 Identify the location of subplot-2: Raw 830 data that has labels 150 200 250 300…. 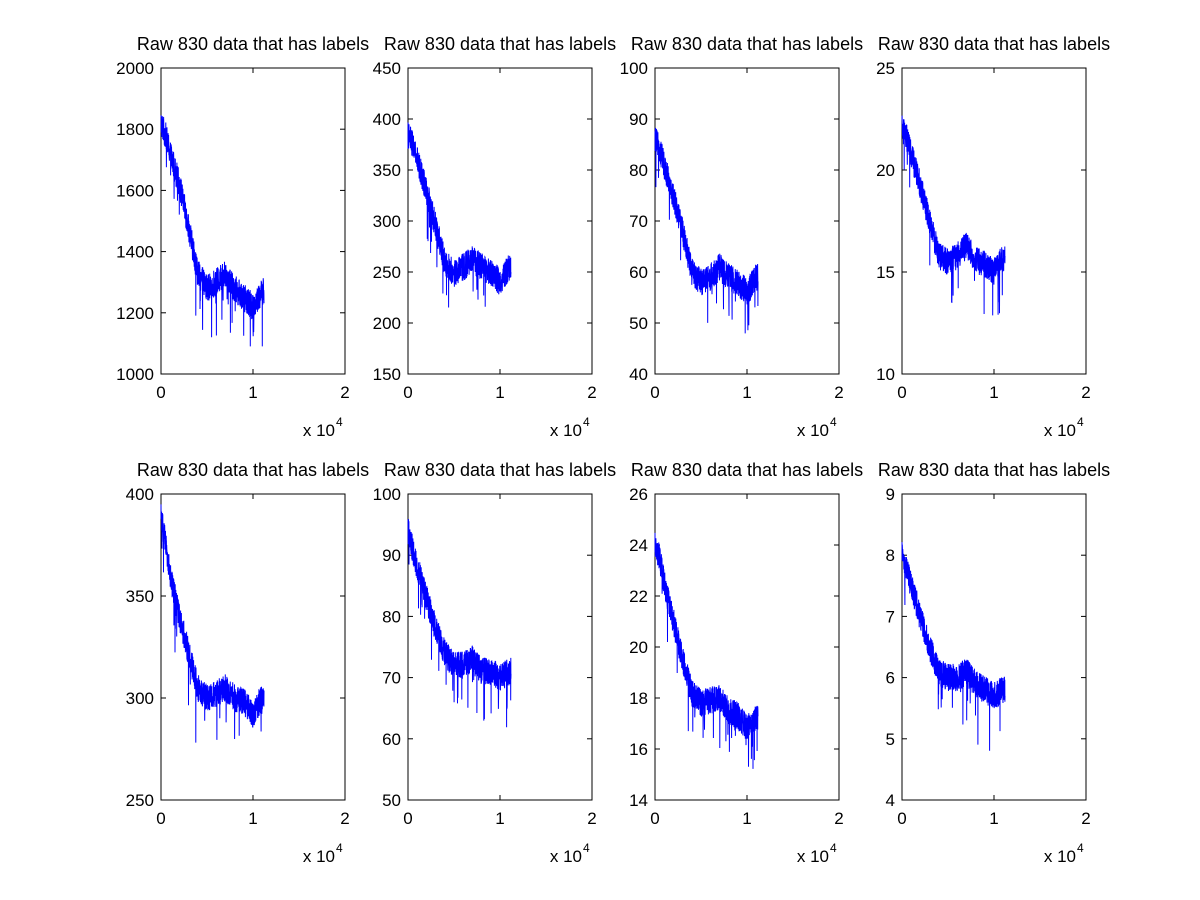
(494, 237).